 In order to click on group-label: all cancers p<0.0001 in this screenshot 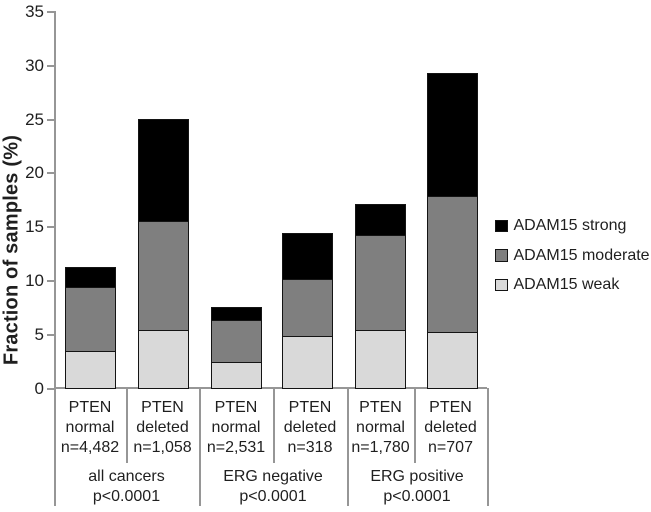, I will do `click(126, 486)`.